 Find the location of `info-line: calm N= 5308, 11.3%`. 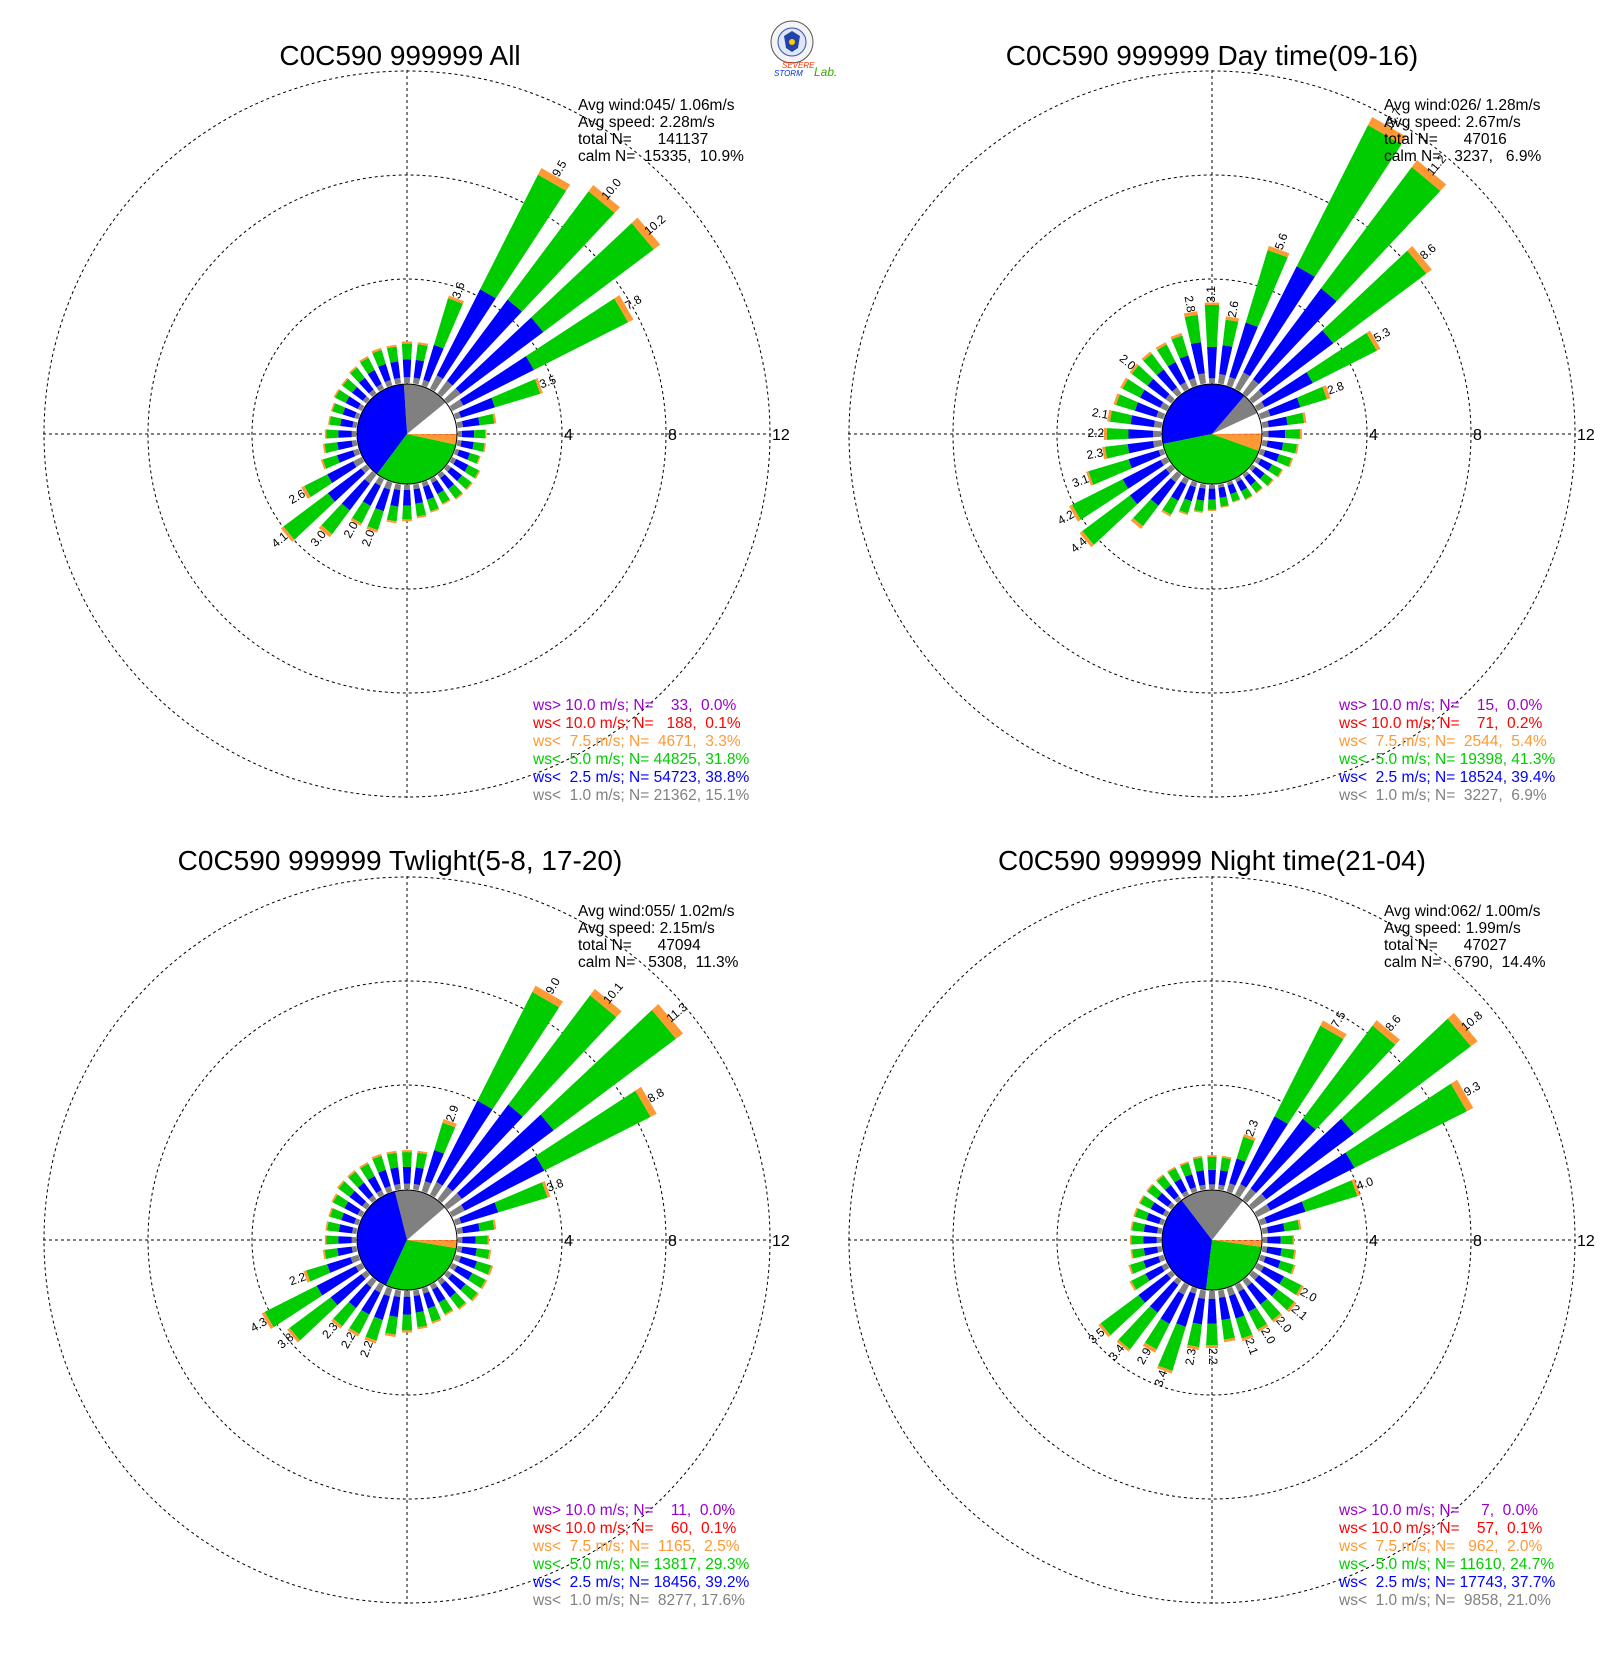

info-line: calm N= 5308, 11.3% is located at coordinates (658, 962).